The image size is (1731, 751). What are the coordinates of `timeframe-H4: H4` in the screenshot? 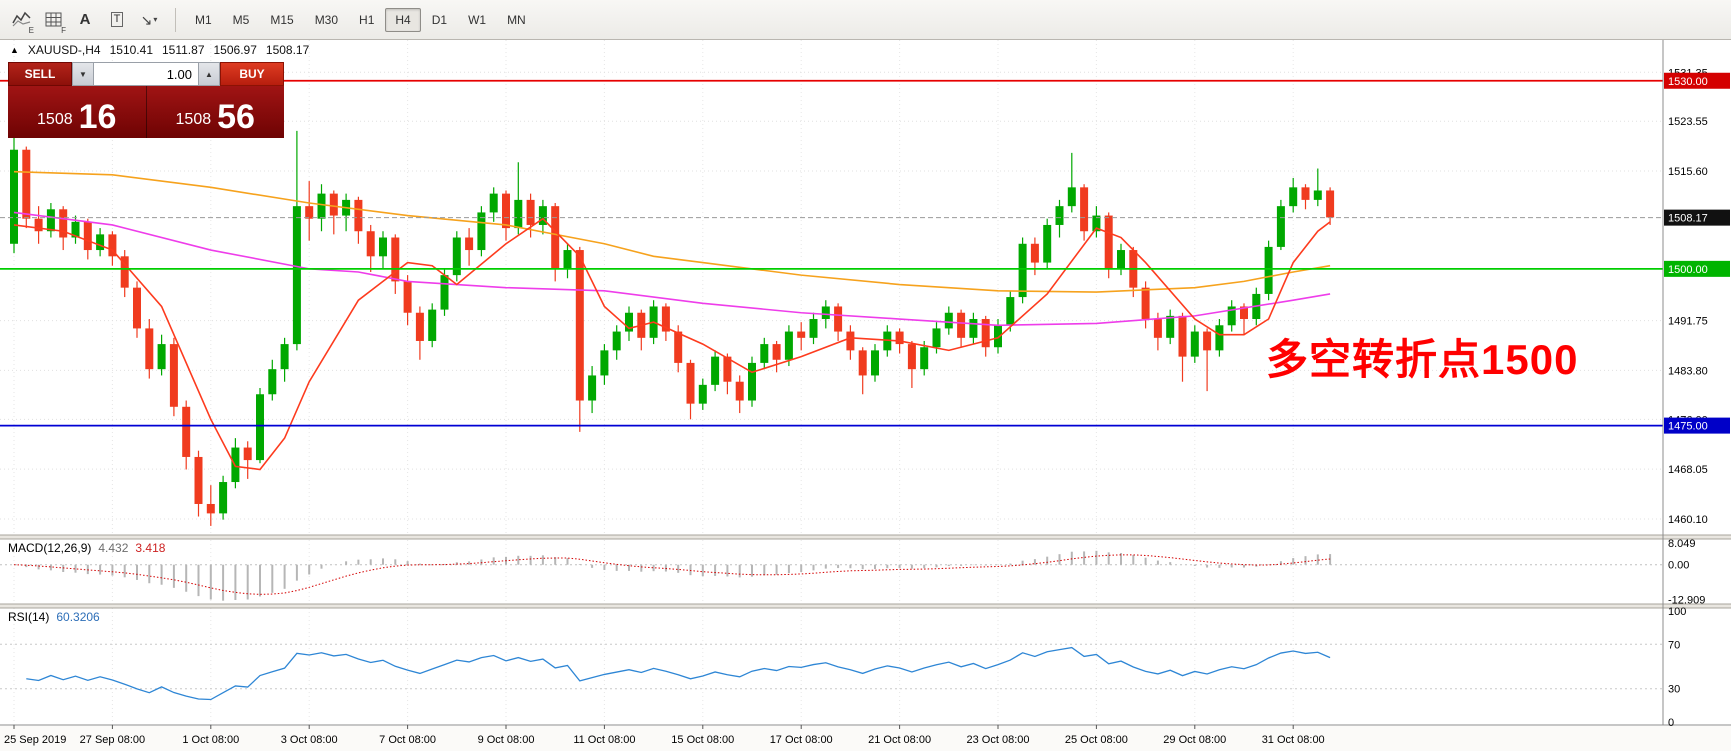 It's located at (403, 19).